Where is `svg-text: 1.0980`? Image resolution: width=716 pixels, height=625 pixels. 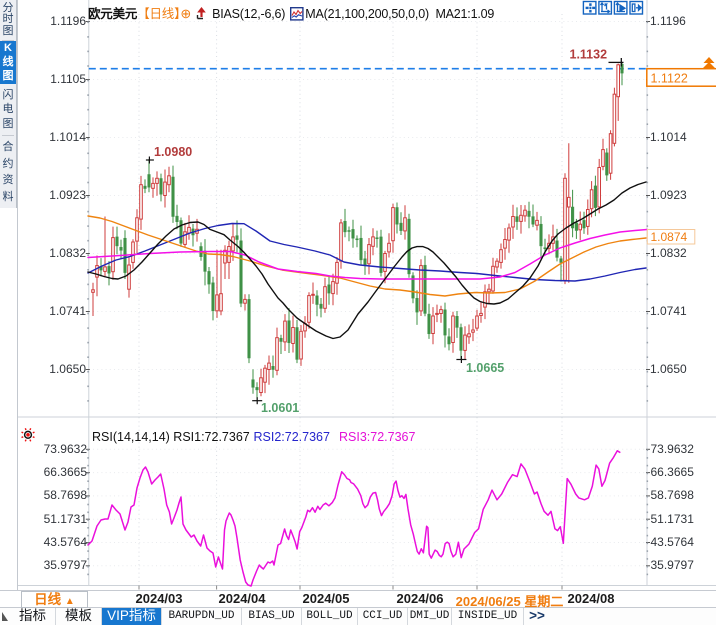
svg-text: 1.0980 is located at coordinates (173, 152).